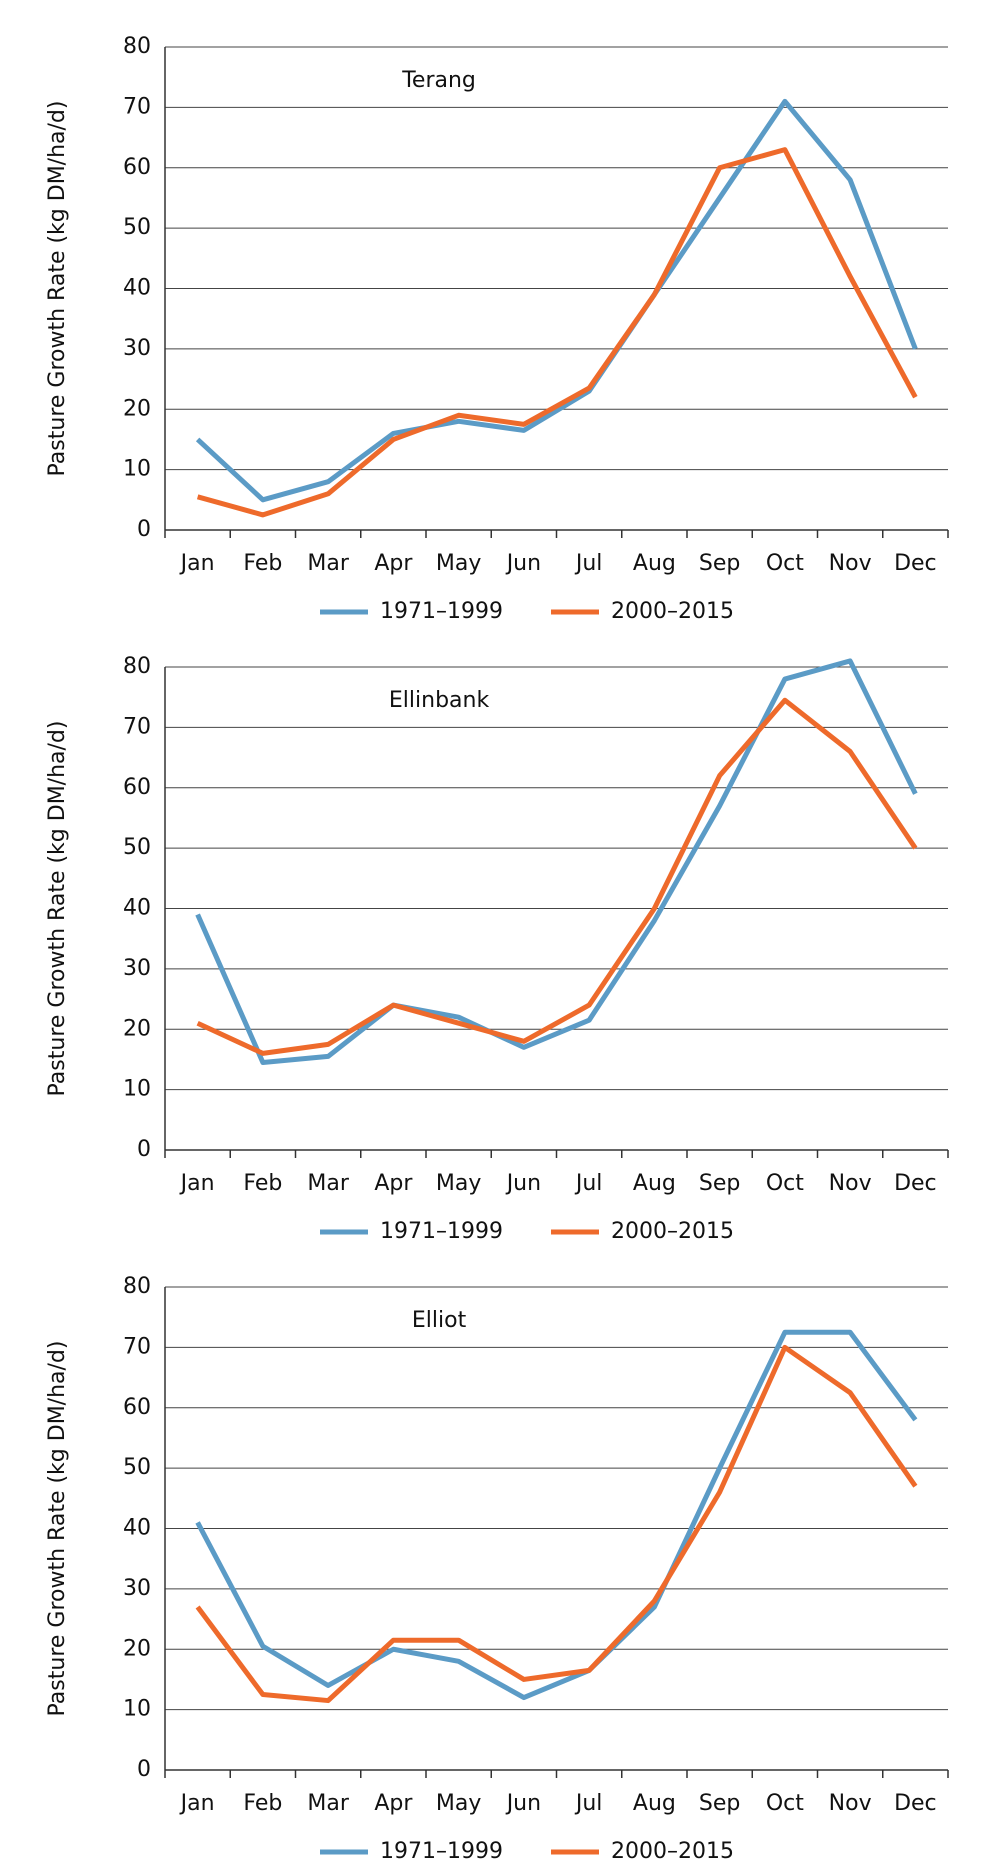 The width and height of the screenshot is (1006, 1860). What do you see at coordinates (439, 700) in the screenshot?
I see `chart-title: Ellinbank` at bounding box center [439, 700].